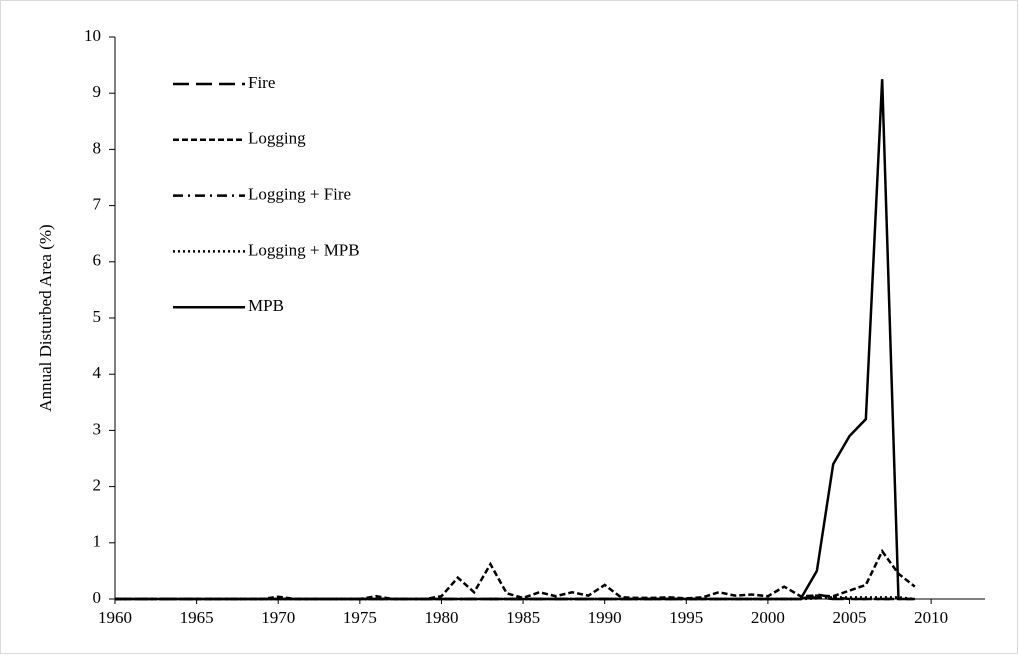  Describe the element at coordinates (931, 617) in the screenshot. I see `x-tick-label: 2010` at that location.